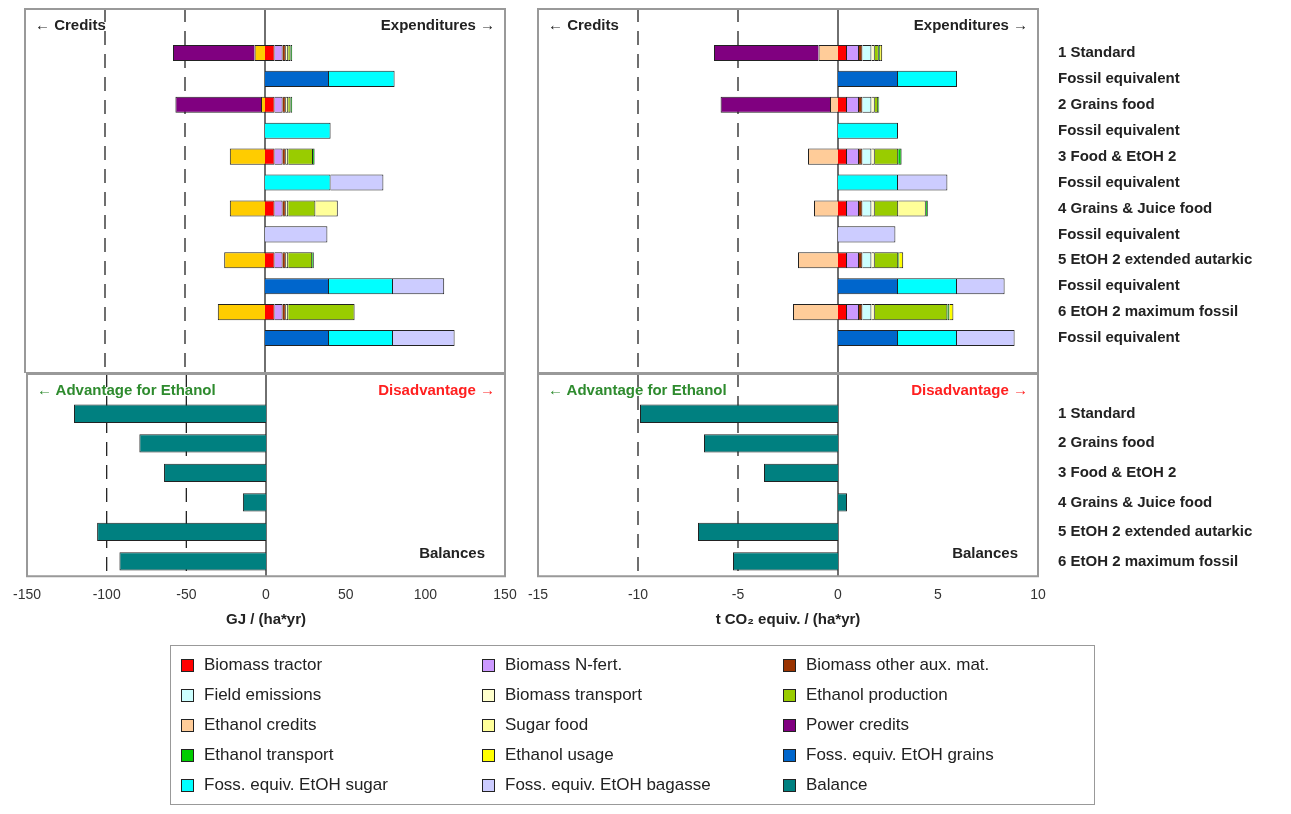  What do you see at coordinates (938, 594) in the screenshot?
I see `x-tick-label: 5` at bounding box center [938, 594].